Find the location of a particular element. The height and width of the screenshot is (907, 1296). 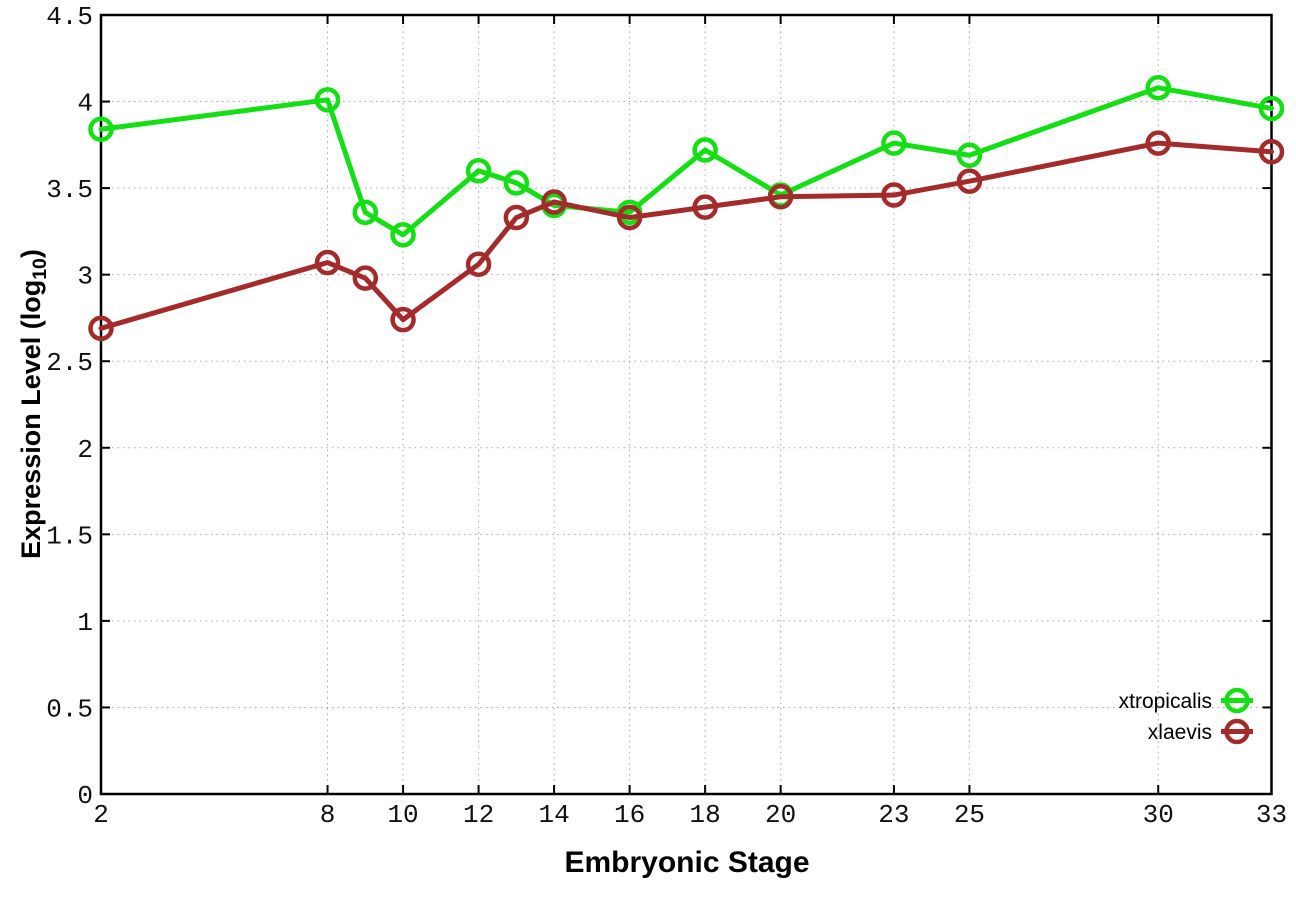

x-tick-label: 33 is located at coordinates (1271, 815).